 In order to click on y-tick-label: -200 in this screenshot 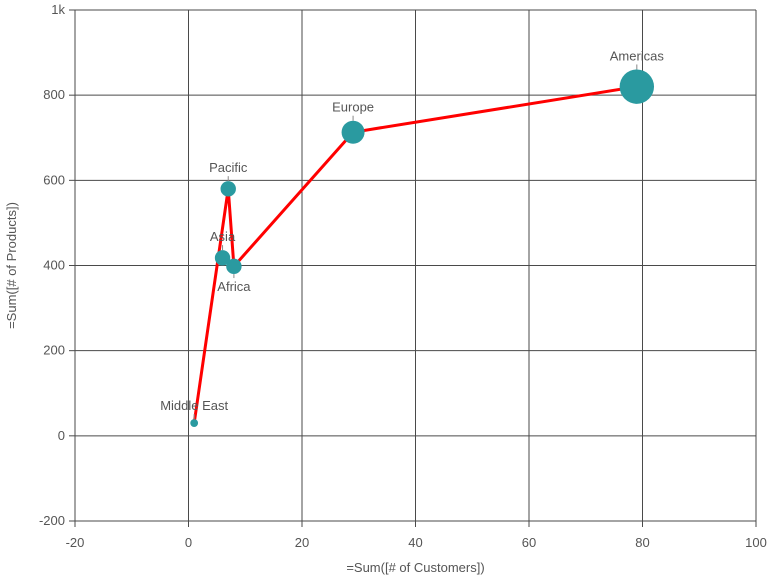, I will do `click(52, 520)`.